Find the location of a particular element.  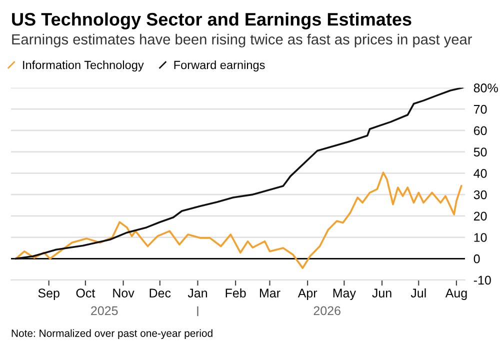

x-tick-label: Oct is located at coordinates (86, 293).